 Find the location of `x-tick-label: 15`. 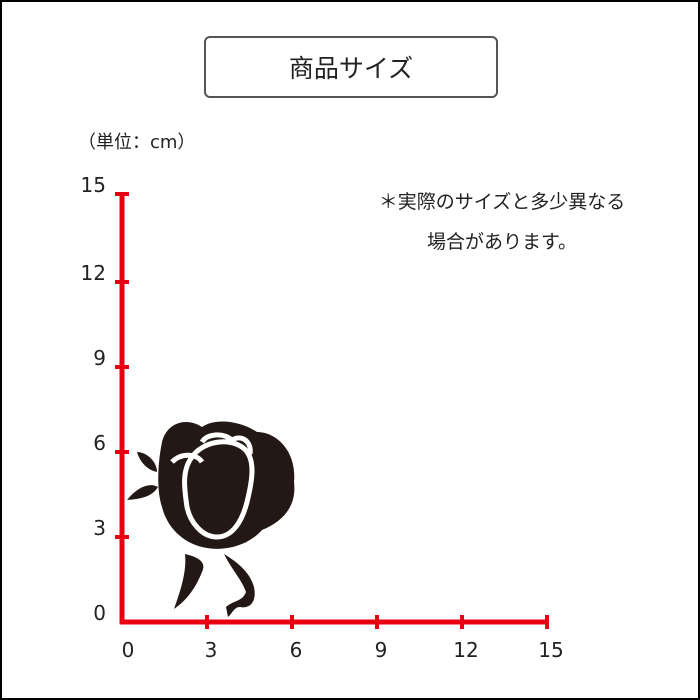

x-tick-label: 15 is located at coordinates (550, 650).